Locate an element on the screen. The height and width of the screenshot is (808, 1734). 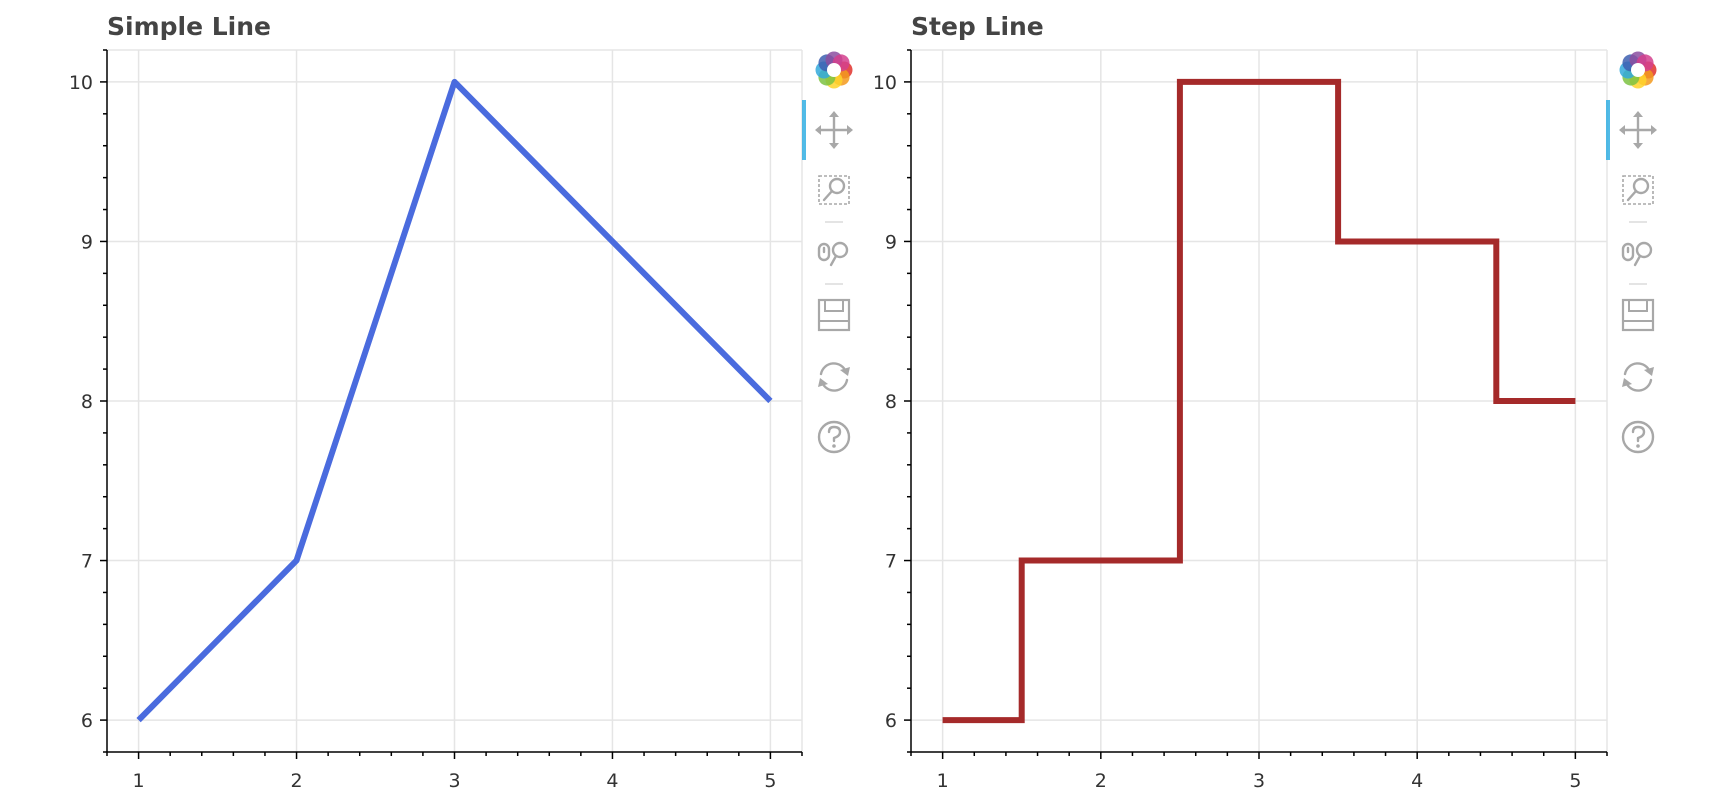
chart-title: Step Line is located at coordinates (977, 26).